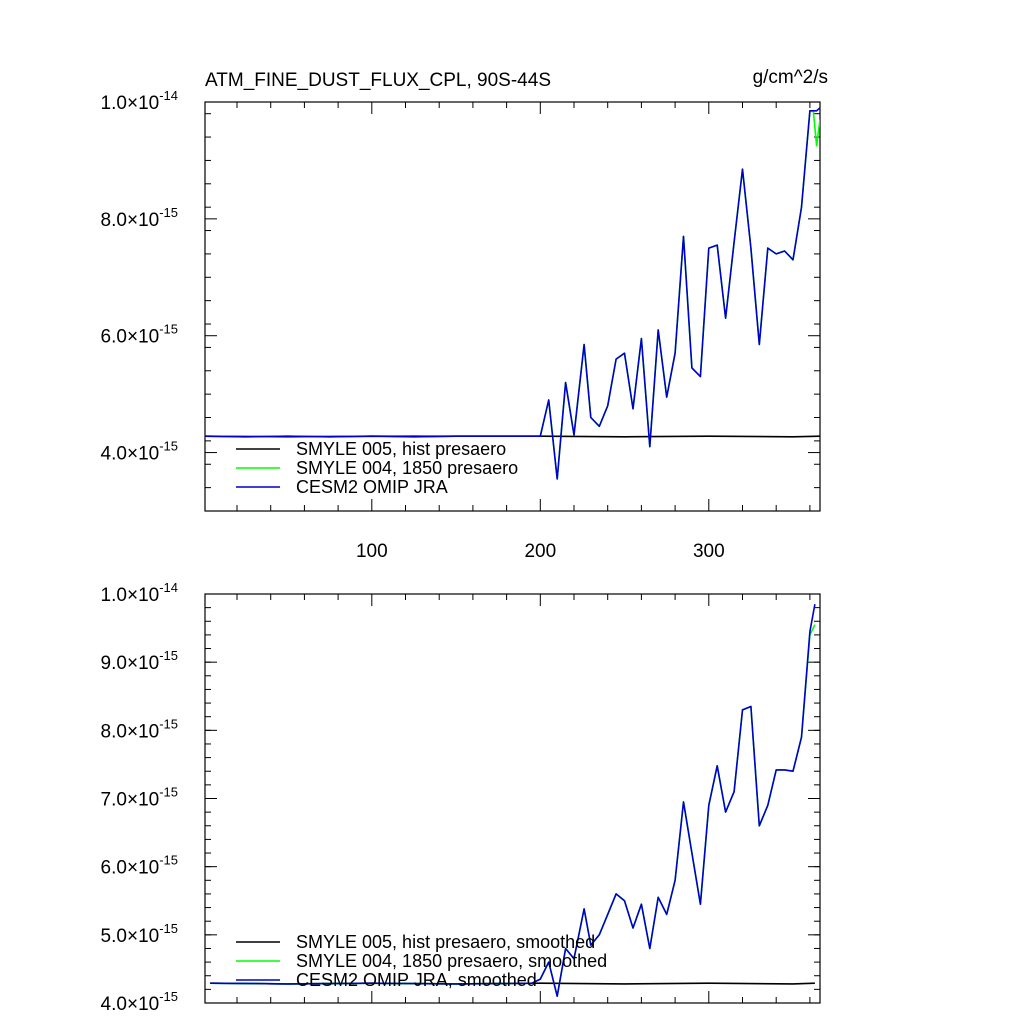 This screenshot has width=1024, height=1024. I want to click on y-tick-mantissa: 7.0, so click(114, 800).